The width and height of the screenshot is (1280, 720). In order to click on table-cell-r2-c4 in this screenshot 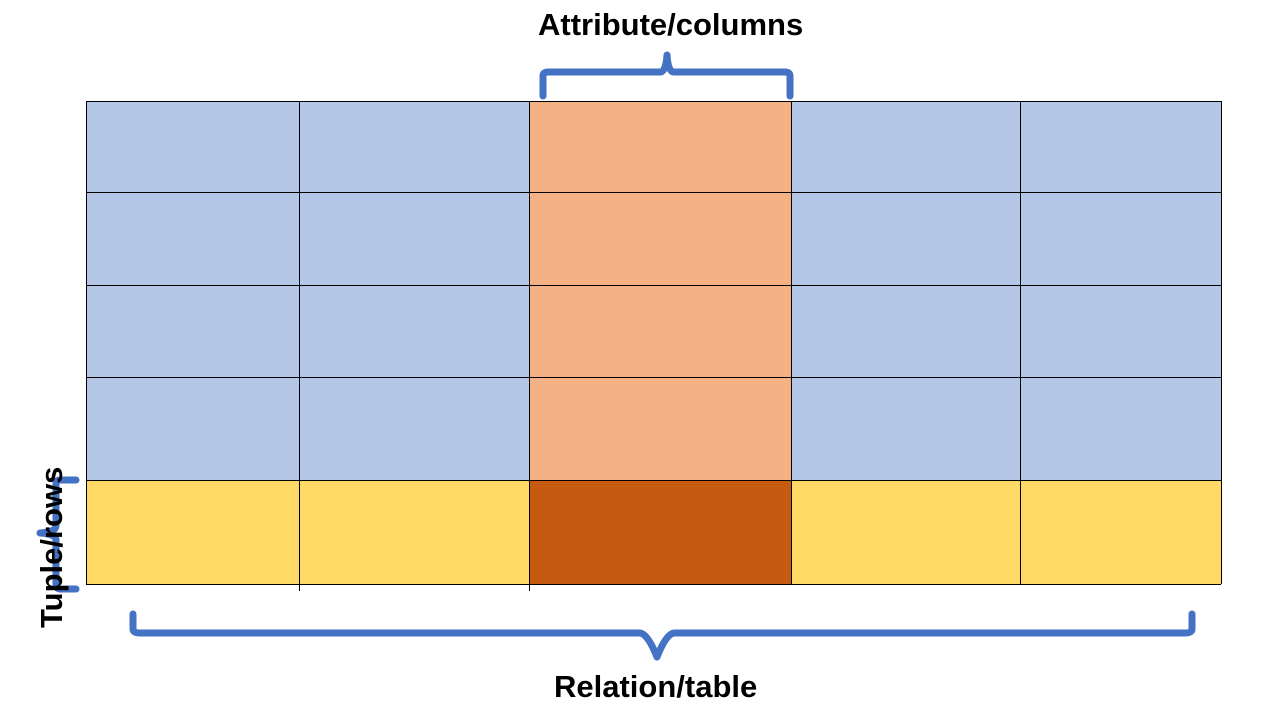, I will do `click(905, 238)`.